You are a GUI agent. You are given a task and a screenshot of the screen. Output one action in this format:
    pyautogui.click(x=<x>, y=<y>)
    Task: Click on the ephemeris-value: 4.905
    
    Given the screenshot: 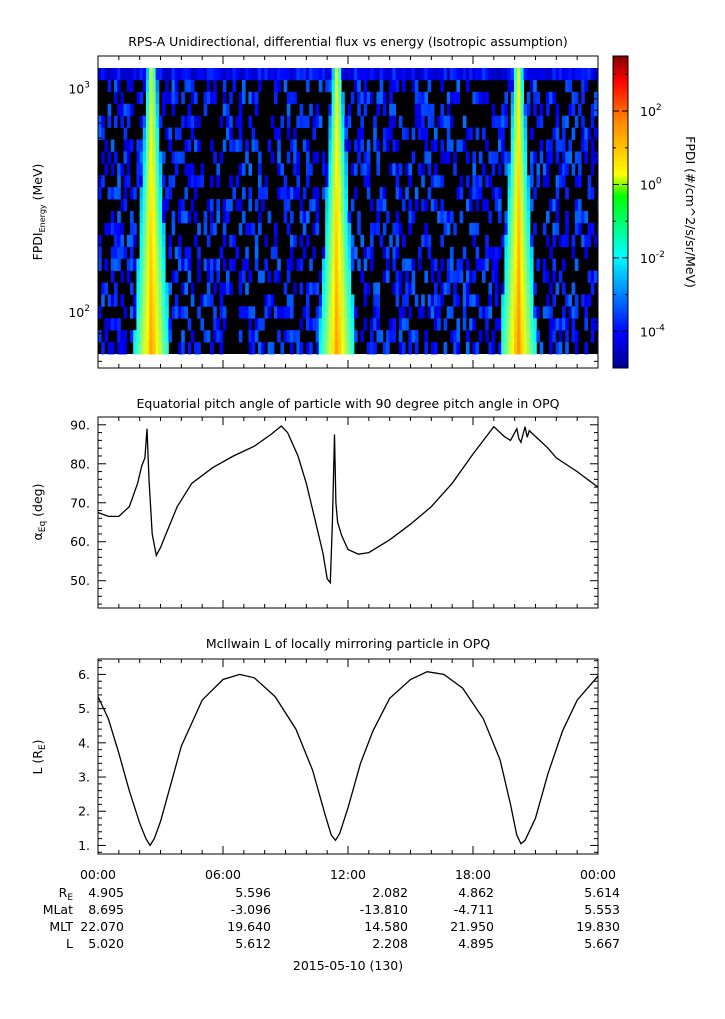 What is the action you would take?
    pyautogui.click(x=106, y=892)
    